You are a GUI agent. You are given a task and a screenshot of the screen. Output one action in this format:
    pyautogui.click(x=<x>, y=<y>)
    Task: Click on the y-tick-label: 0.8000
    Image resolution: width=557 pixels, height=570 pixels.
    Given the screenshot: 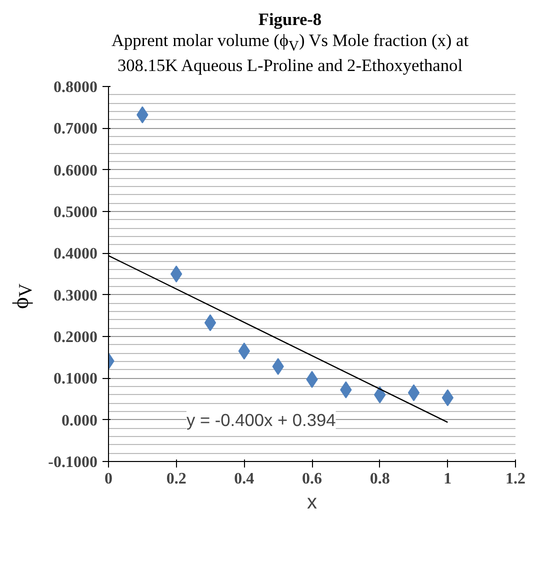 What is the action you would take?
    pyautogui.click(x=76, y=87)
    